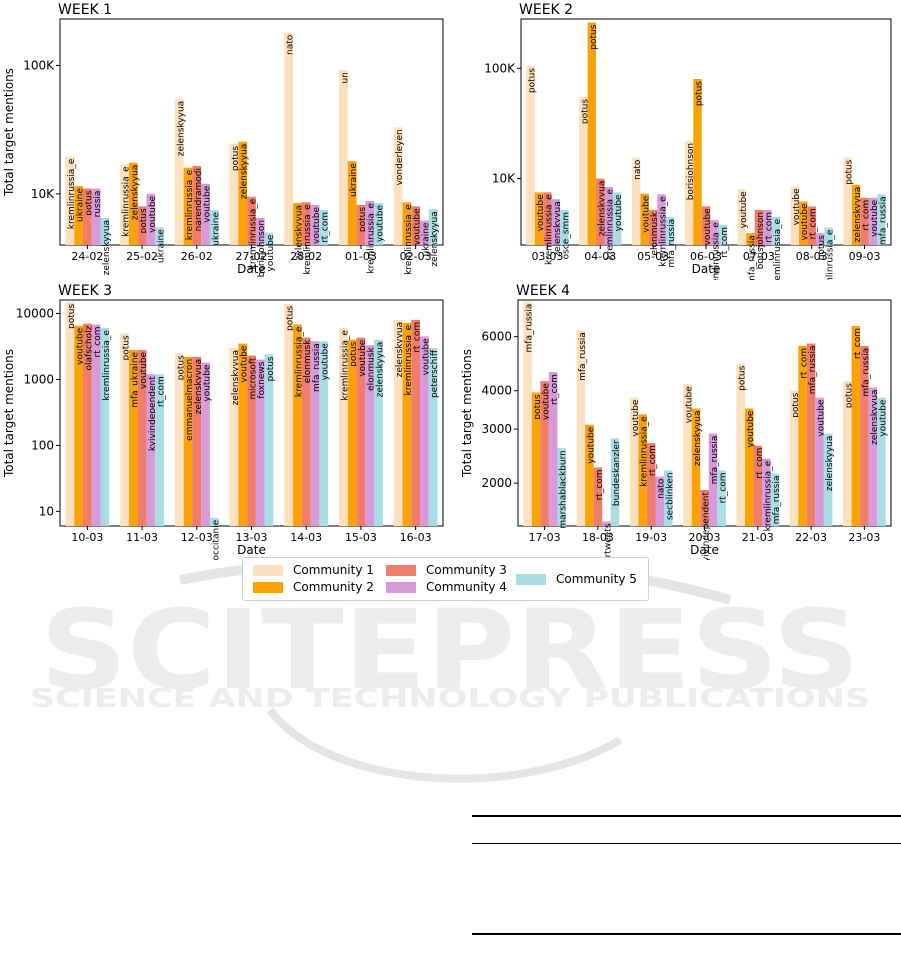 This screenshot has width=901, height=963. I want to click on x-tick-label: 24-02, so click(87, 256).